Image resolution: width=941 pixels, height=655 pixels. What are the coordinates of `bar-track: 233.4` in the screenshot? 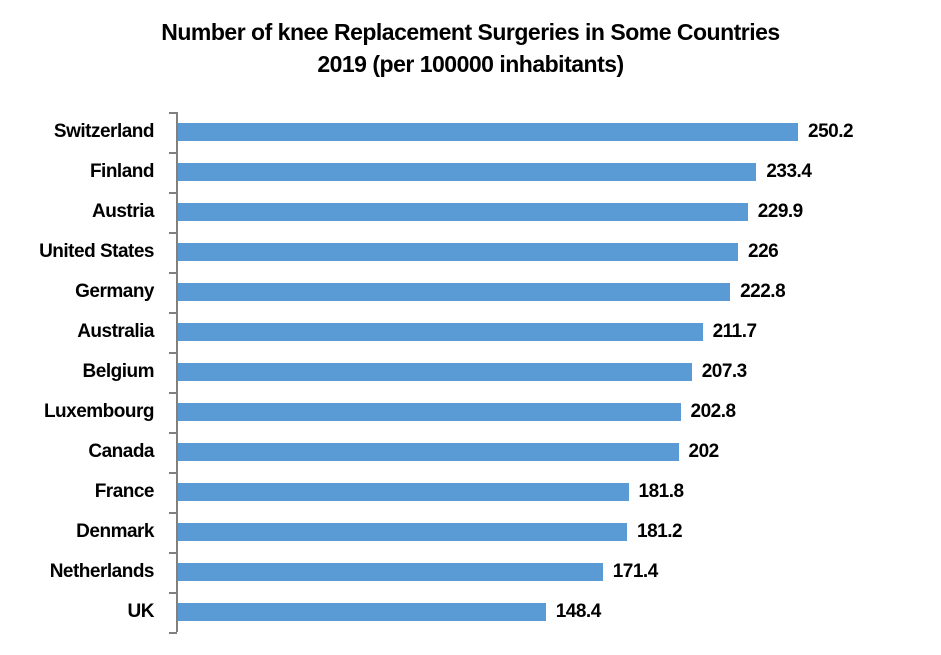 It's located at (558, 172).